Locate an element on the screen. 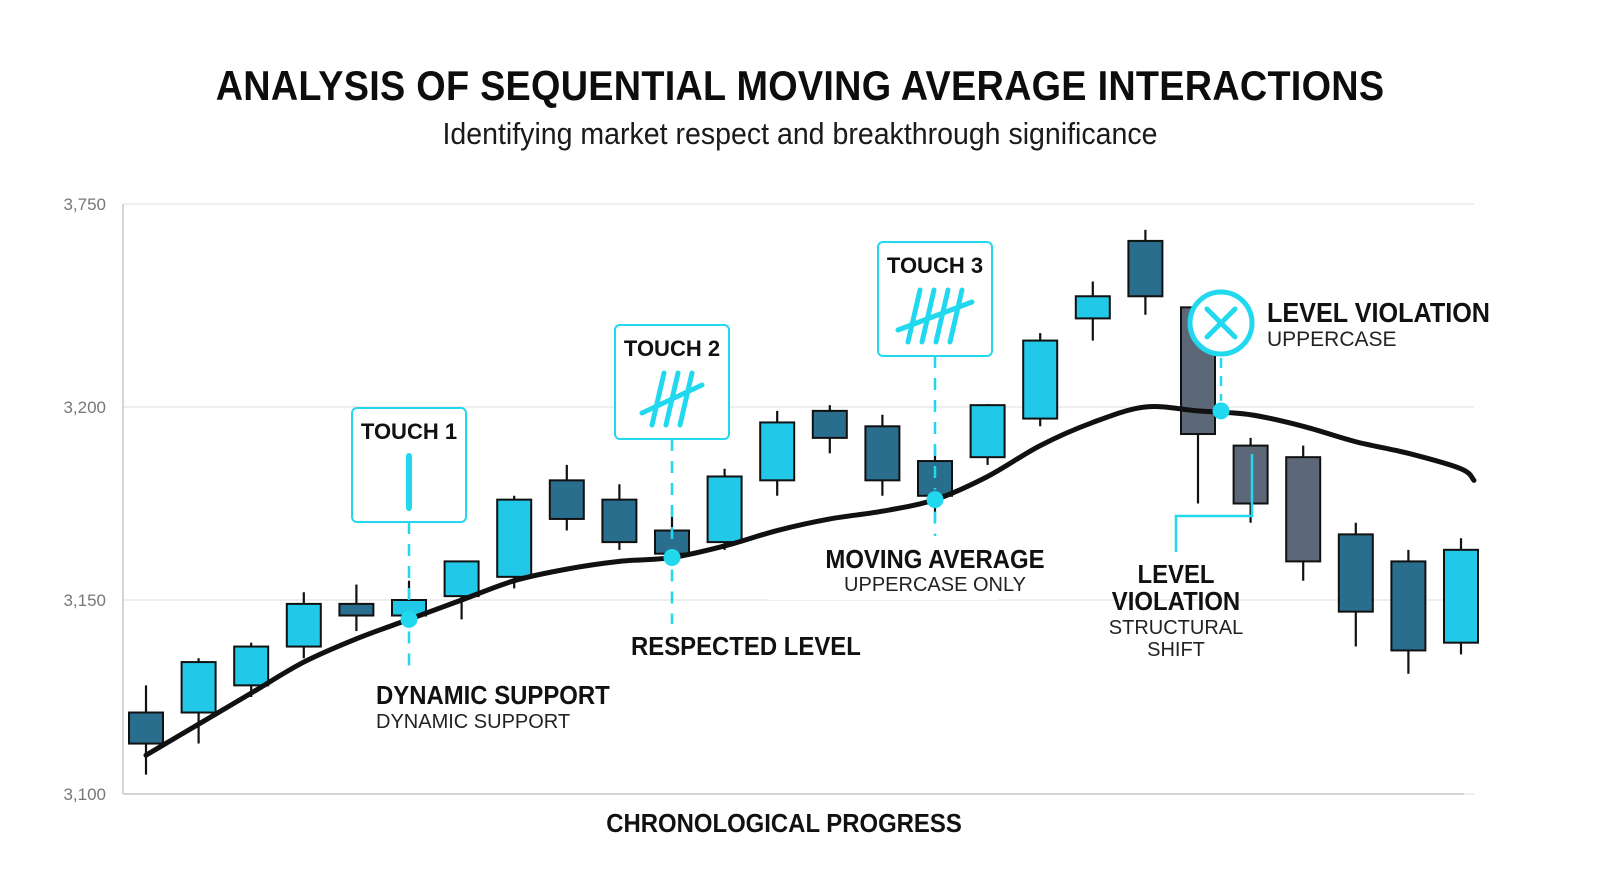  y-tick-label: 3,150 is located at coordinates (84, 600).